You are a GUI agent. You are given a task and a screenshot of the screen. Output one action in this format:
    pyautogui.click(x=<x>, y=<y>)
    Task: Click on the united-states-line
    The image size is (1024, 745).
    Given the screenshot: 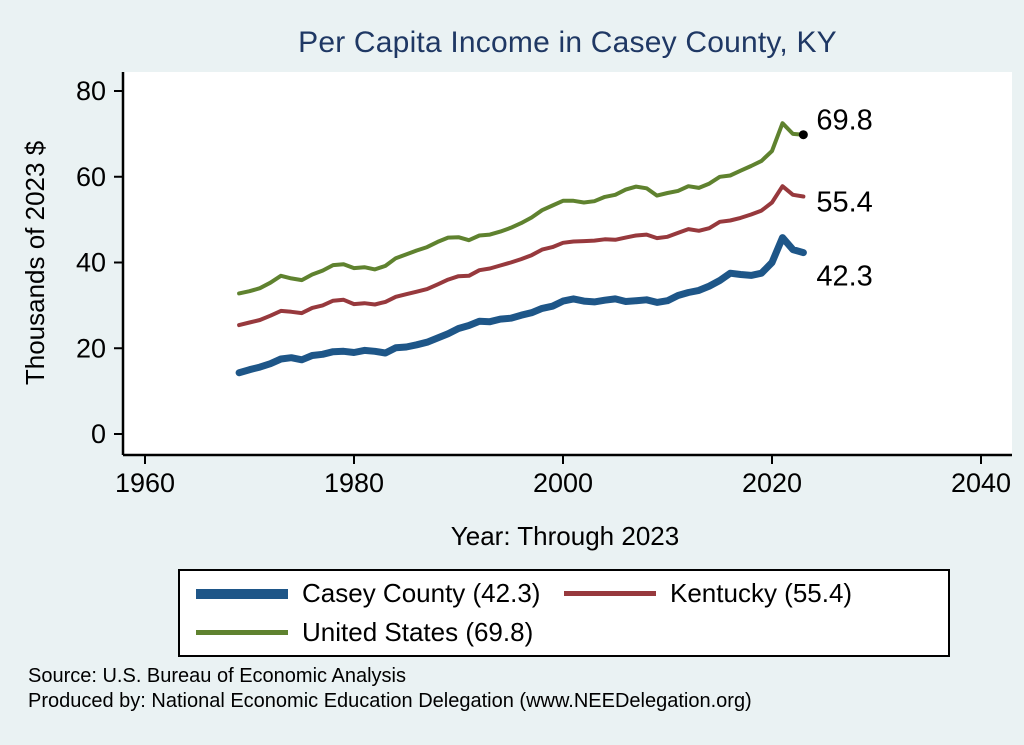 What is the action you would take?
    pyautogui.click(x=521, y=208)
    